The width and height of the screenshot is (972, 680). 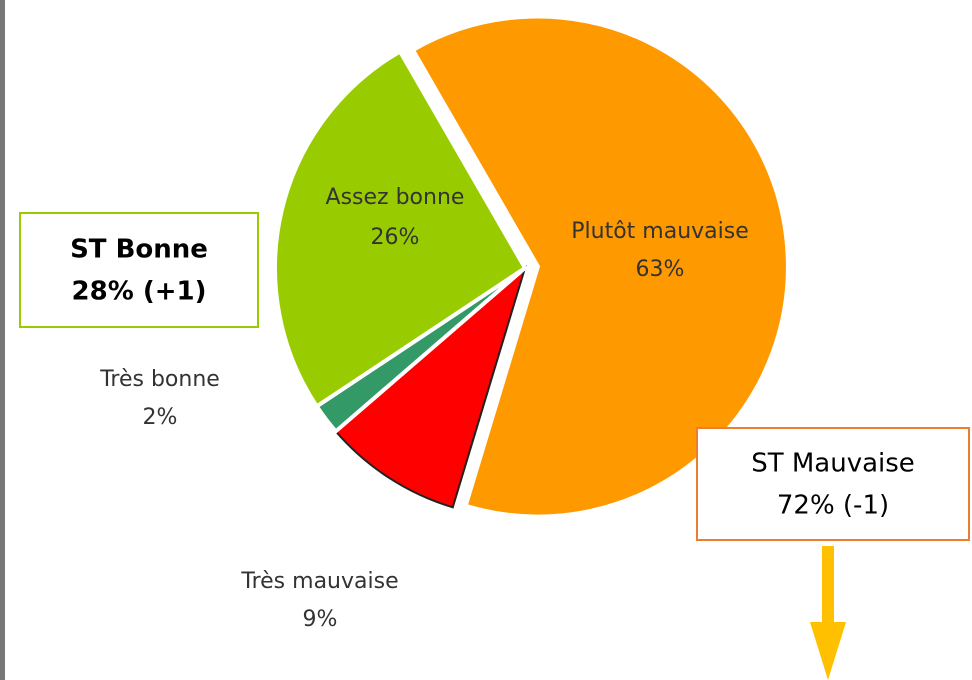 I want to click on slice-value-label: 26%, so click(x=395, y=237).